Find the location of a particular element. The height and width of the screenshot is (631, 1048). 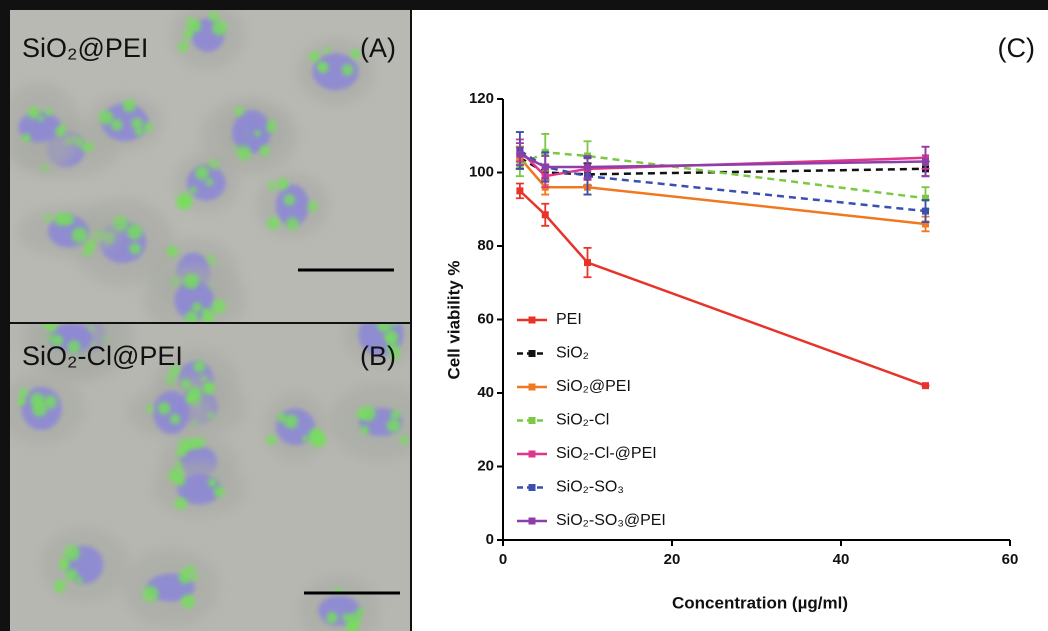

panel-tag: (A) is located at coordinates (378, 48).